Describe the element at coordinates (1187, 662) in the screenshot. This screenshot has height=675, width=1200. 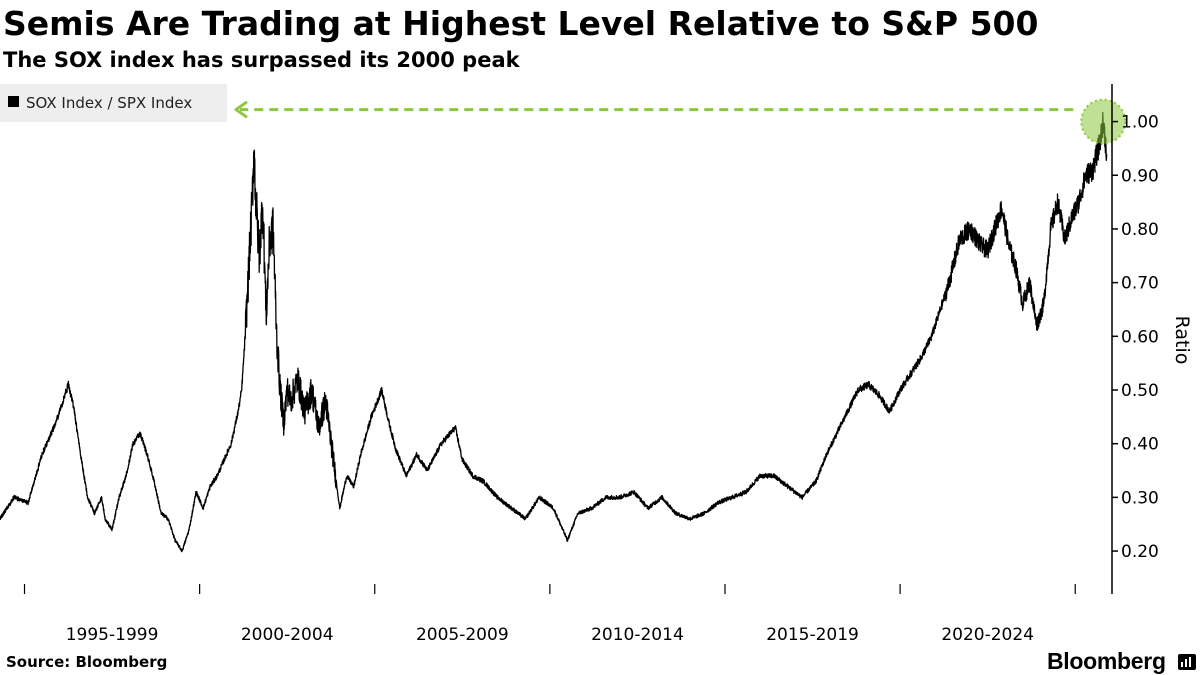
I see `bloomberg-chart-icon` at that location.